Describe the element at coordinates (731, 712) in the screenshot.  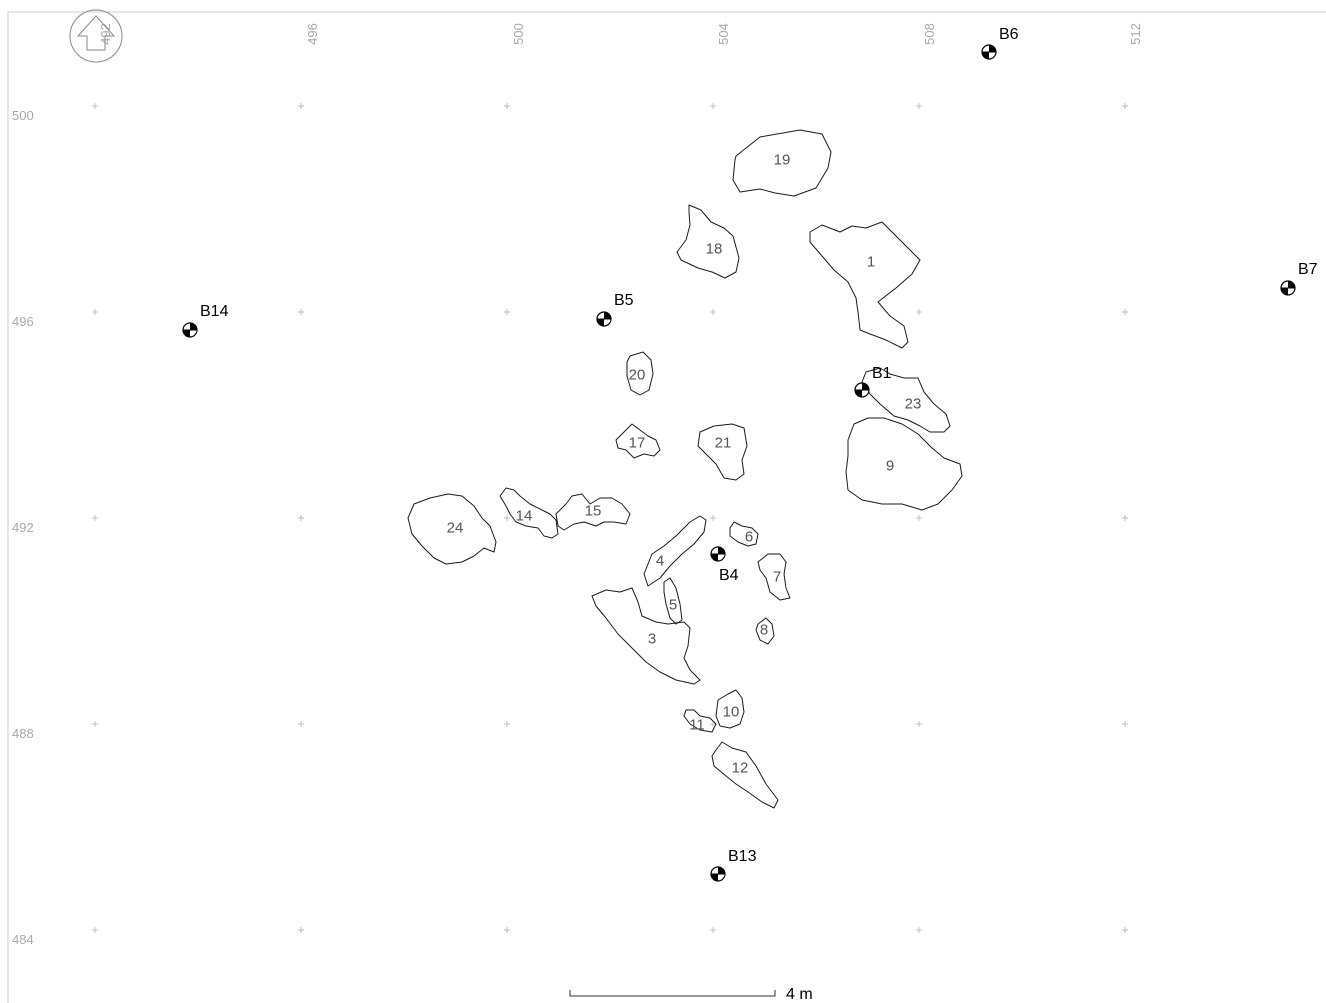
I see `feature-label-10: 10` at that location.